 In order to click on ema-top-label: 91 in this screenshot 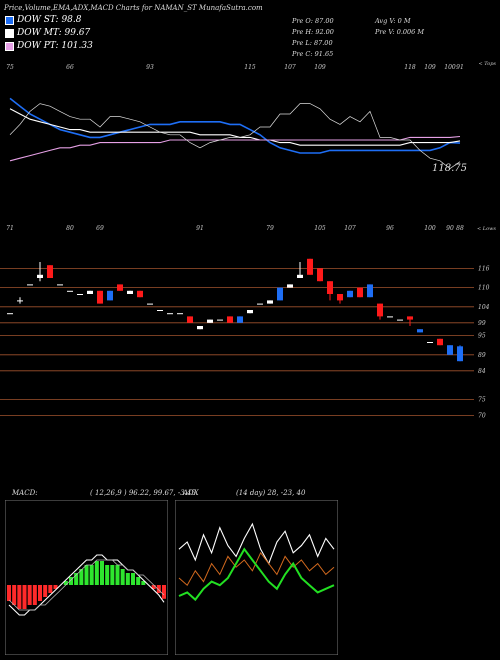, I will do `click(460, 67)`.